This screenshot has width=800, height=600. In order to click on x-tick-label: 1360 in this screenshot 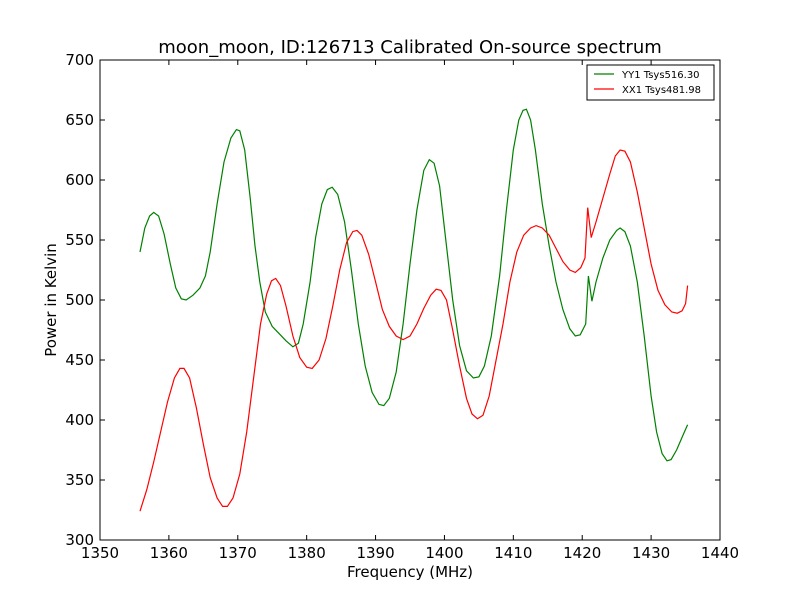, I will do `click(169, 553)`.